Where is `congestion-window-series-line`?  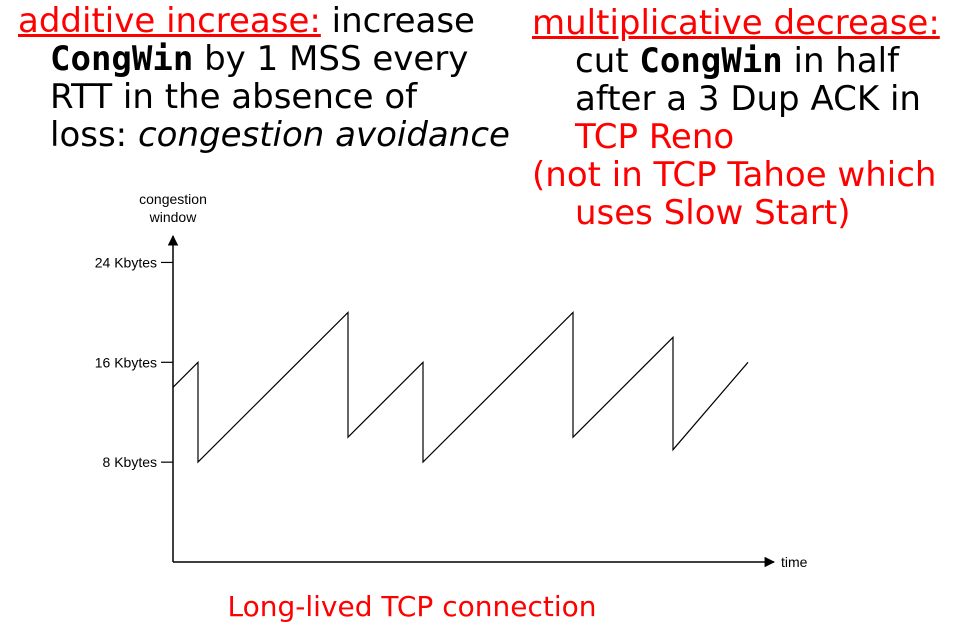 congestion-window-series-line is located at coordinates (460, 387).